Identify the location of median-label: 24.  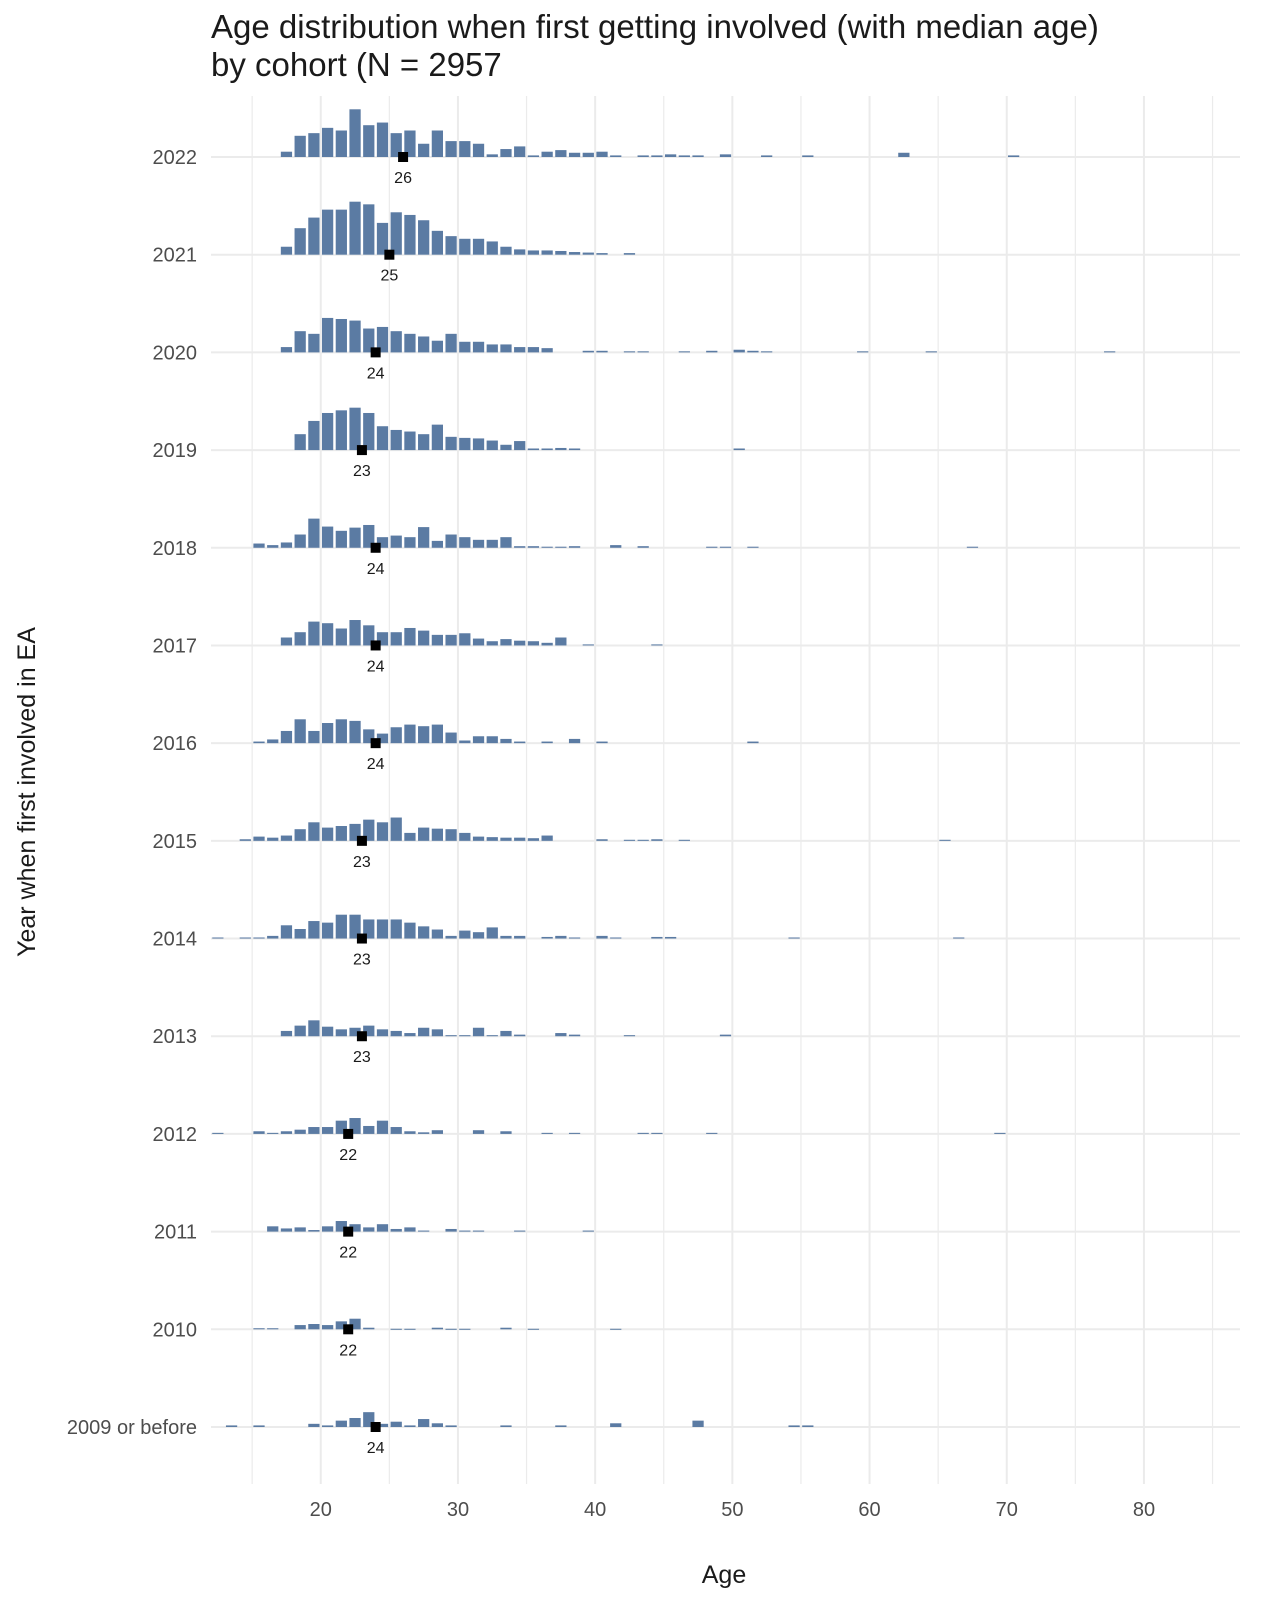
(376, 764).